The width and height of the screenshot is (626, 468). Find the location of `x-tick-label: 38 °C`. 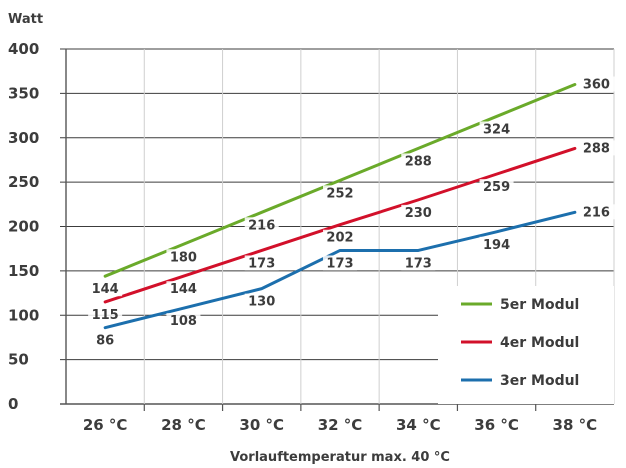

x-tick-label: 38 °C is located at coordinates (575, 425).